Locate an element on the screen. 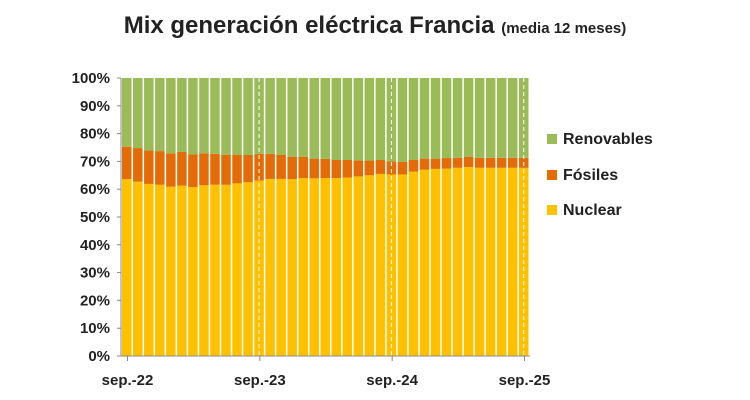  bar-fósiles-24 is located at coordinates (391, 168).